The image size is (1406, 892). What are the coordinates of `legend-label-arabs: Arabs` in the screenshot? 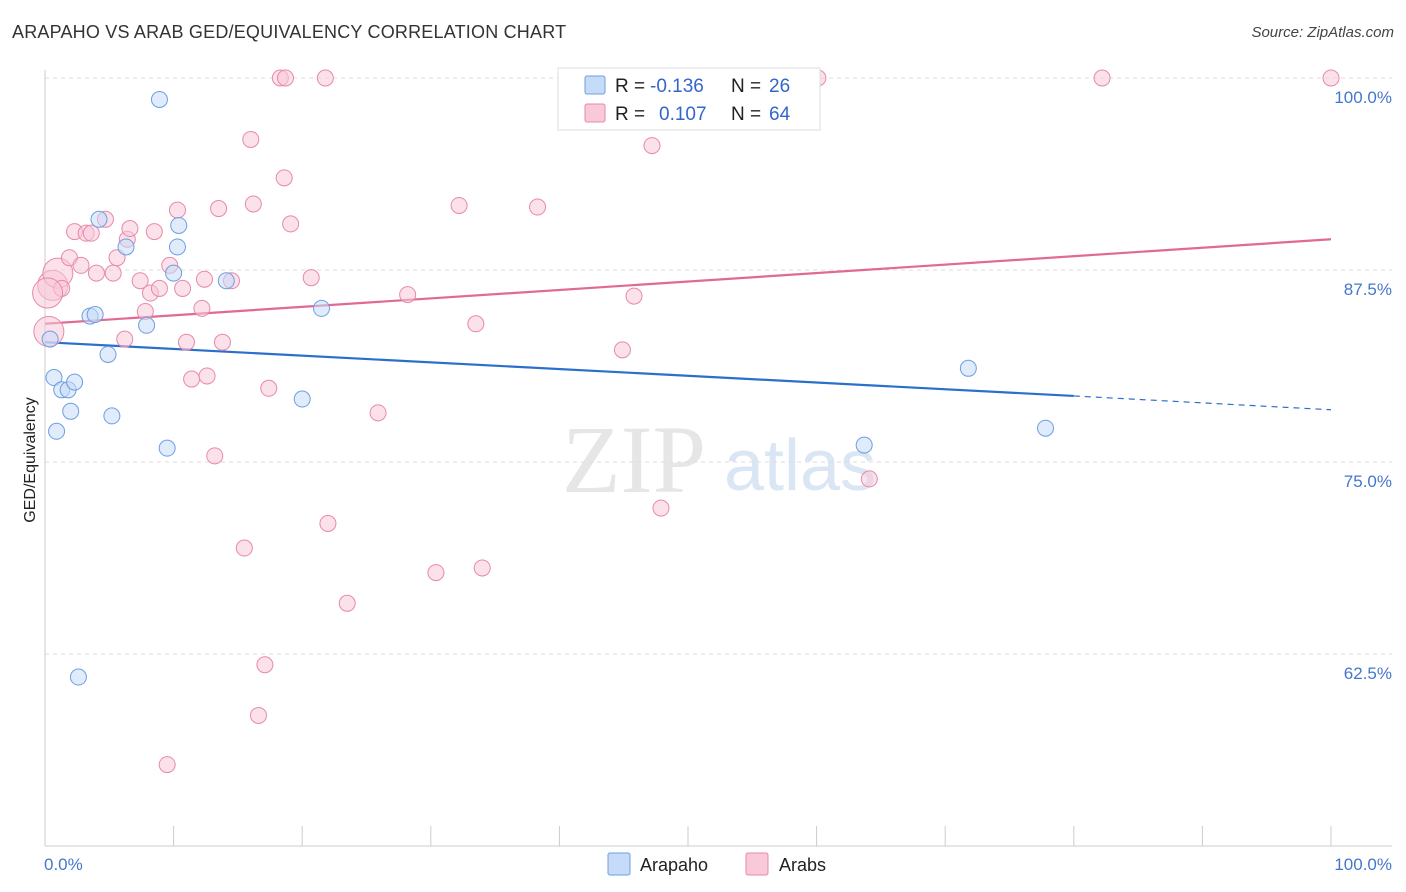 It's located at (802, 865).